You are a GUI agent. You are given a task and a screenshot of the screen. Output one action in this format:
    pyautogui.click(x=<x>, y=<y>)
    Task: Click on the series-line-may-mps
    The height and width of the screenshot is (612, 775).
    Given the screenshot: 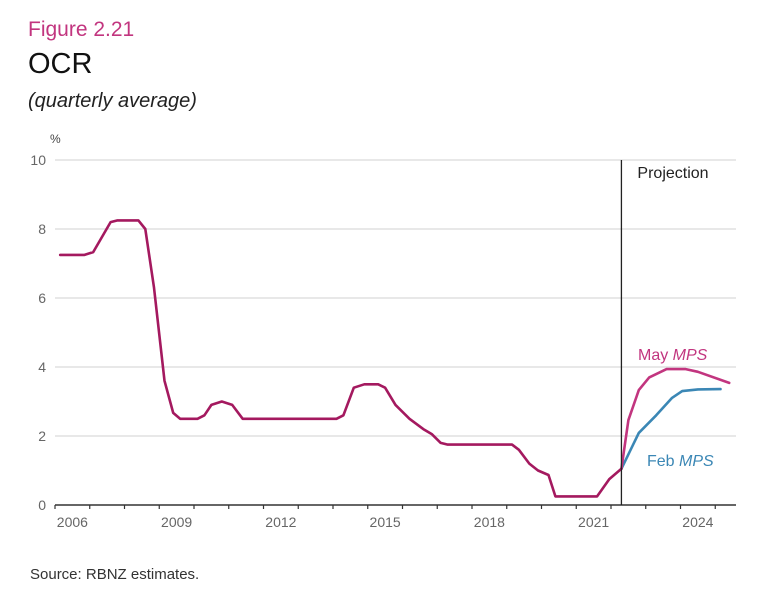 What is the action you would take?
    pyautogui.click(x=675, y=419)
    